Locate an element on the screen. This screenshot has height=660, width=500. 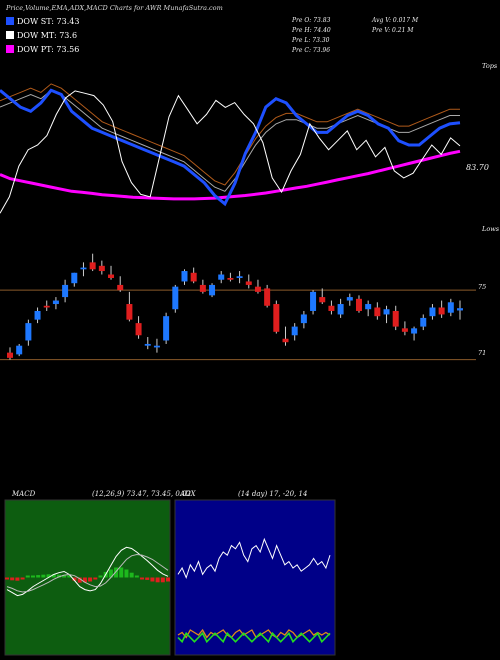
legend-pt-label: DOW PT: 73.56 is located at coordinates (48, 49).